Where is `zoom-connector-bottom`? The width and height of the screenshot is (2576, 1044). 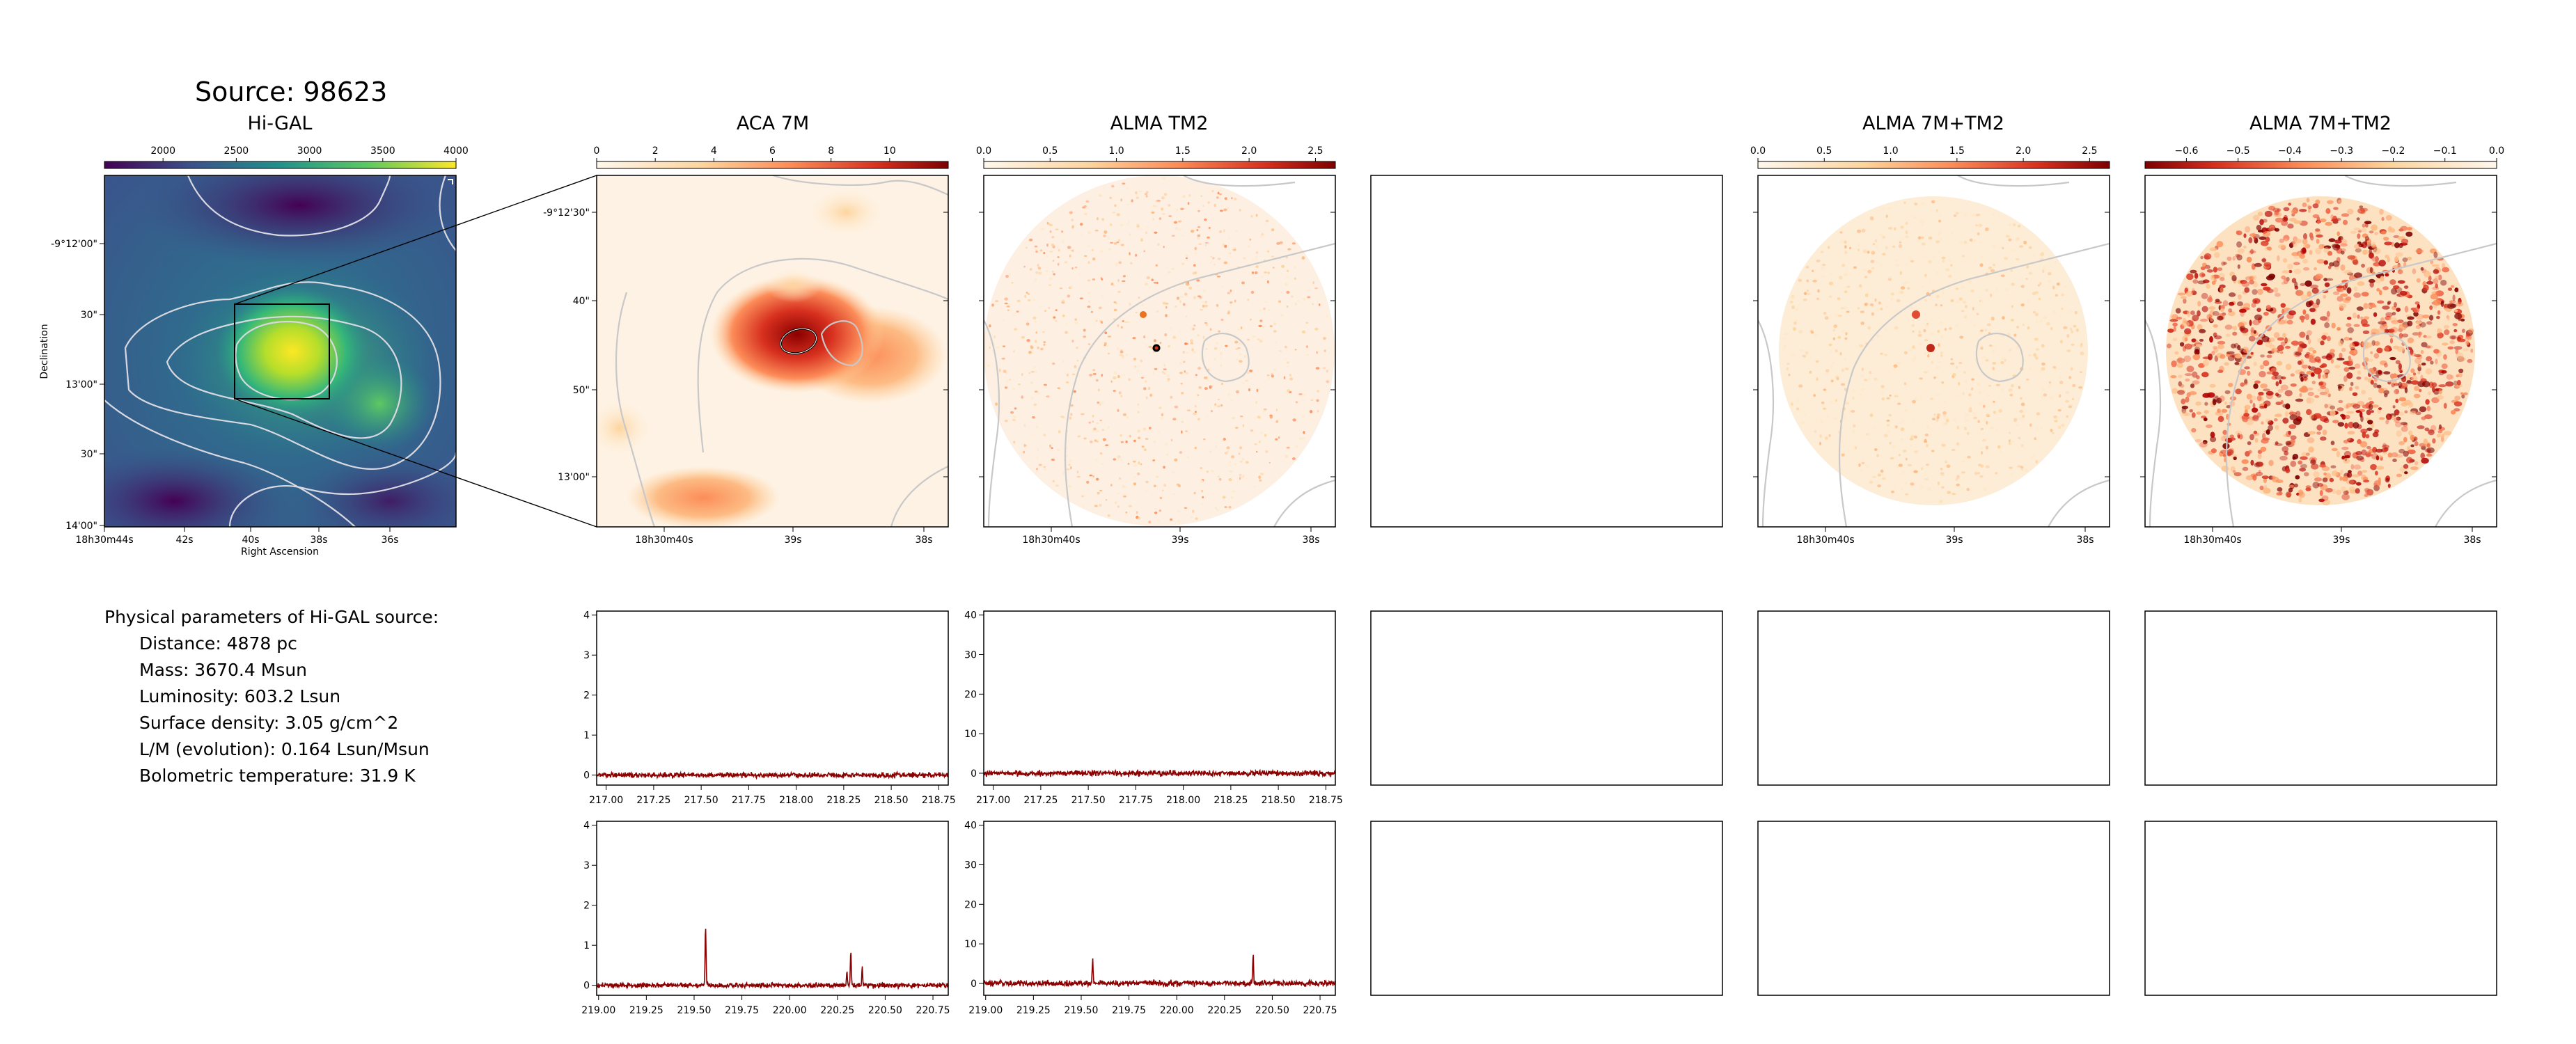 zoom-connector-bottom is located at coordinates (415, 463).